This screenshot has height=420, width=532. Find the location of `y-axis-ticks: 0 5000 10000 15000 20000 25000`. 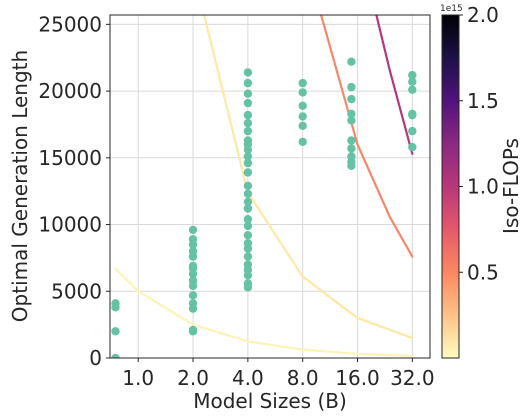

y-axis-ticks: 0 5000 10000 15000 20000 25000 is located at coordinates (74, 191).